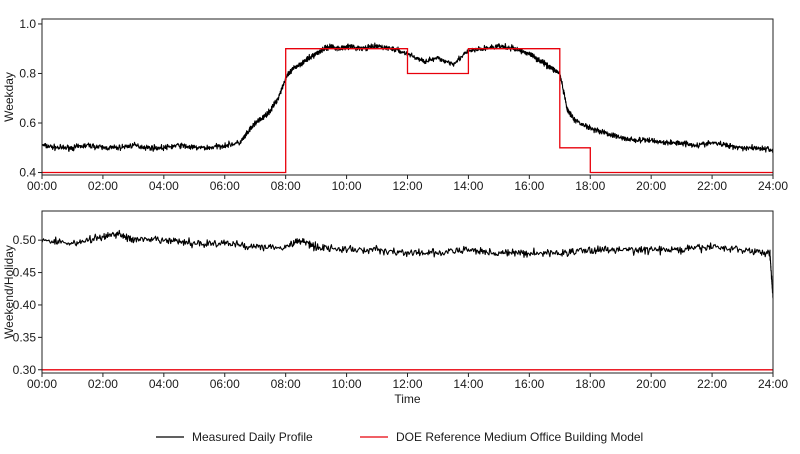  I want to click on y-tick-label: 0.4, so click(27, 173).